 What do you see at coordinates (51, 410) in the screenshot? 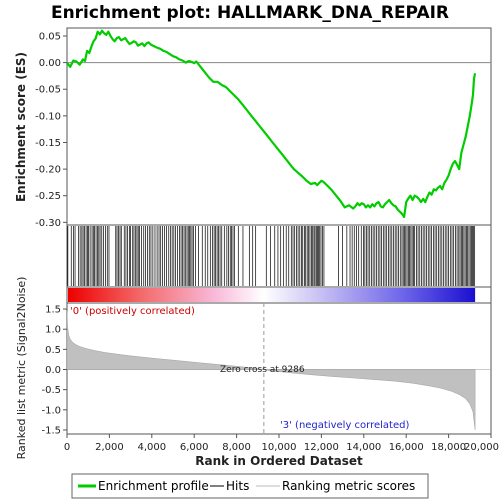
I see `rank-y-tick-label: -1.0` at bounding box center [51, 410].